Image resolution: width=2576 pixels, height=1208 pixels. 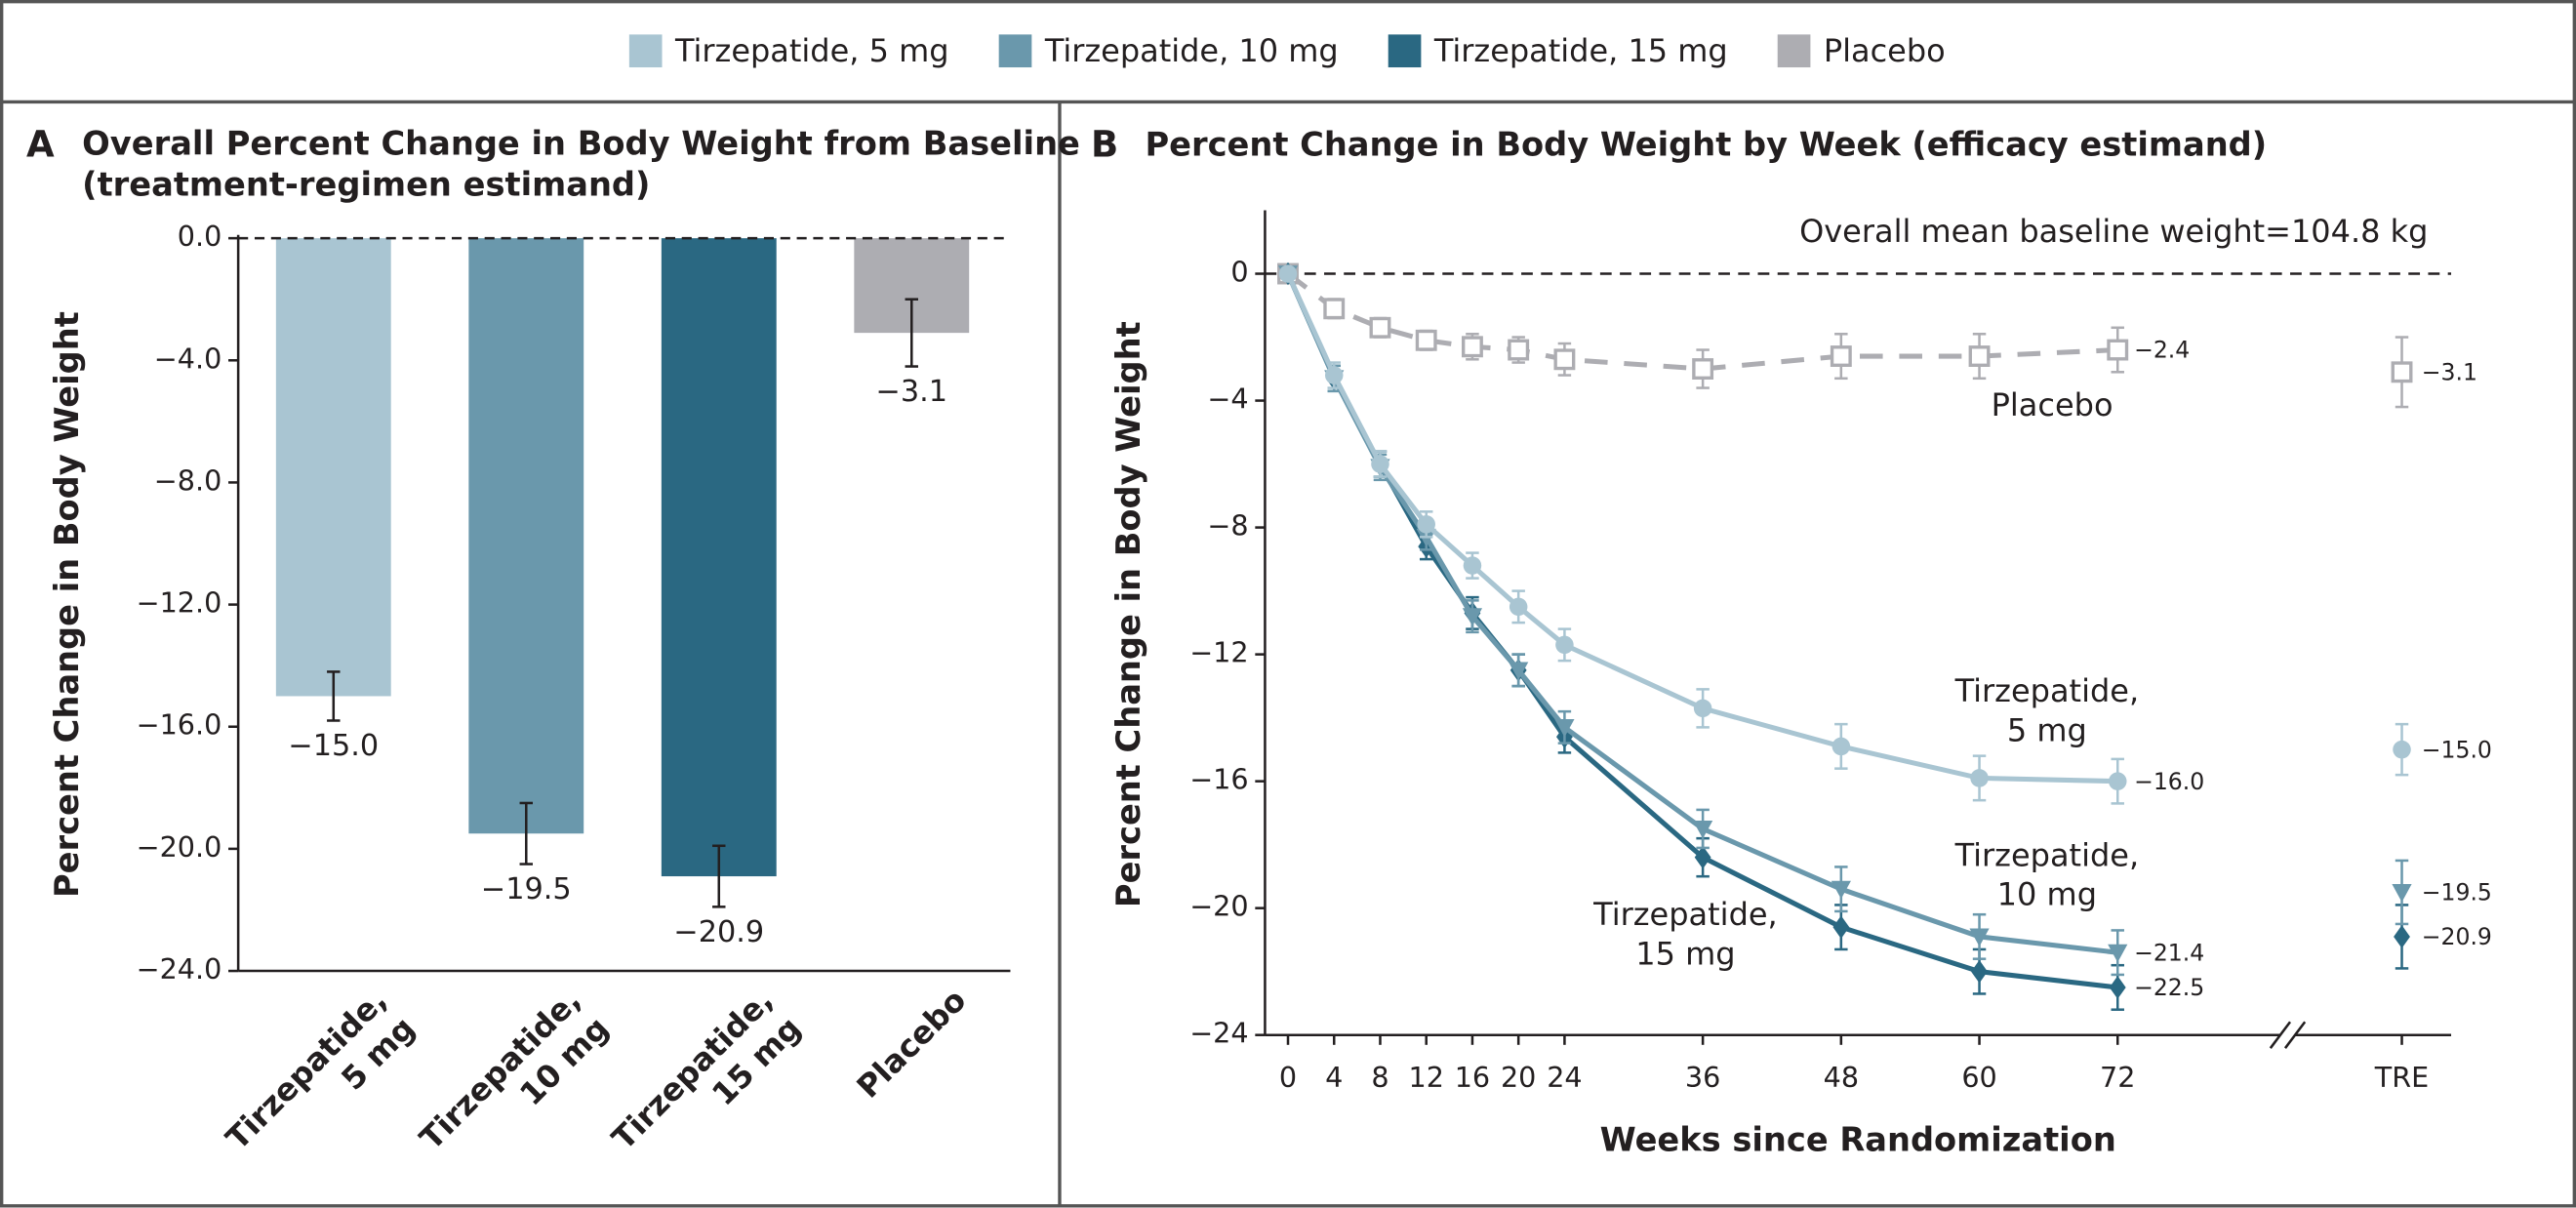 I want to click on tre-label: −15.0, so click(x=2457, y=749).